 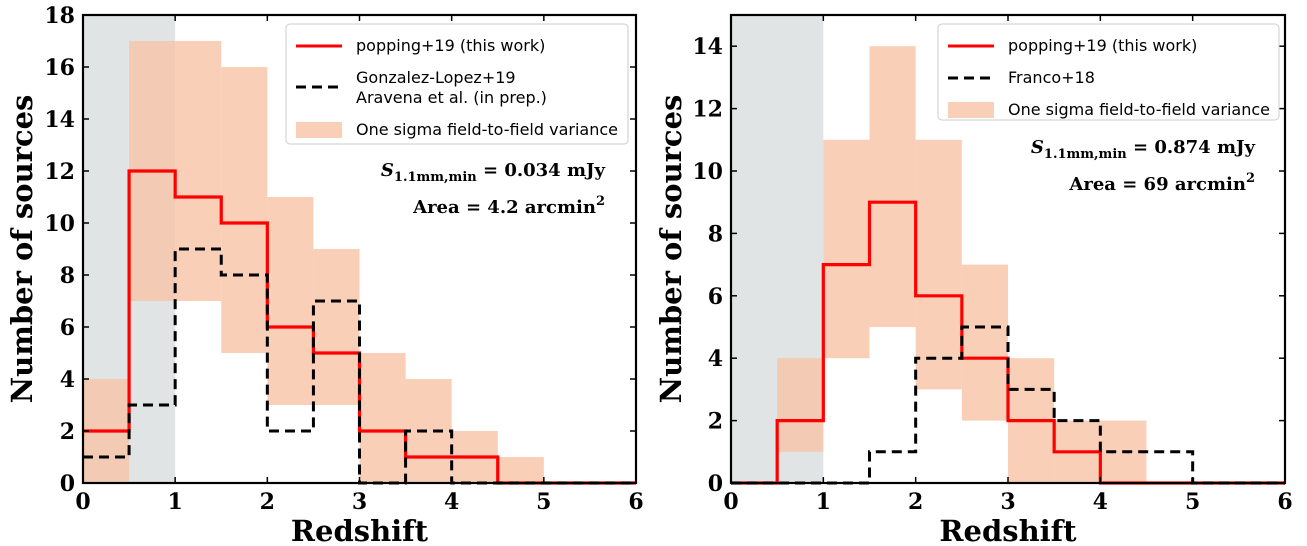 What do you see at coordinates (451, 97) in the screenshot?
I see `legend-label: Aravena et al. (in prep.)` at bounding box center [451, 97].